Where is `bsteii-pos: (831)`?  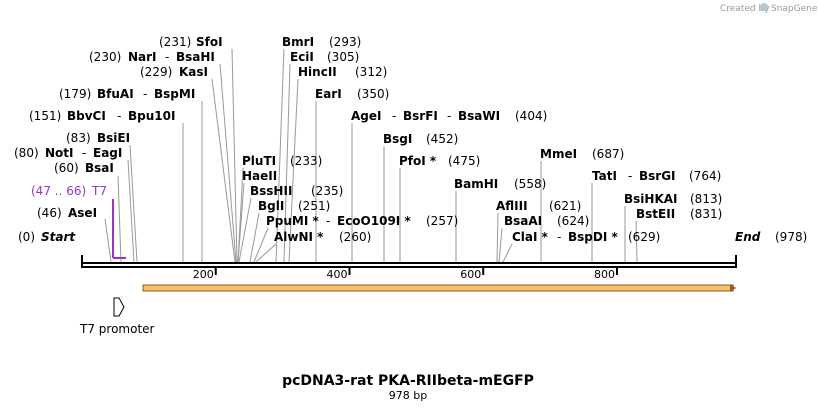
bsteii-pos: (831) is located at coordinates (706, 214).